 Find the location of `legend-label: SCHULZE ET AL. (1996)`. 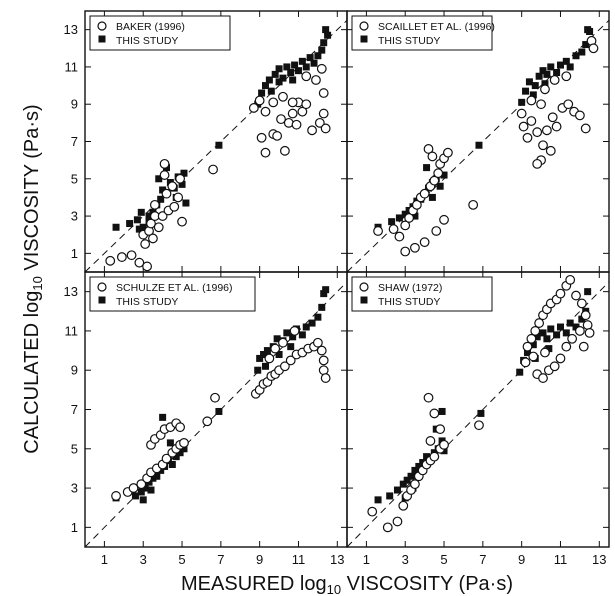

legend-label: SCHULZE ET AL. (1996) is located at coordinates (174, 288).